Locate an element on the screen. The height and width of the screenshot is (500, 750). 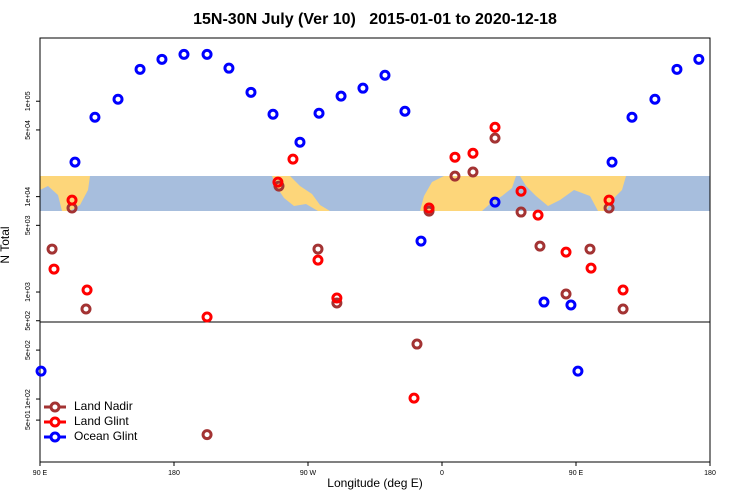
y-tick-label: 1e+05 is located at coordinates (28, 101).